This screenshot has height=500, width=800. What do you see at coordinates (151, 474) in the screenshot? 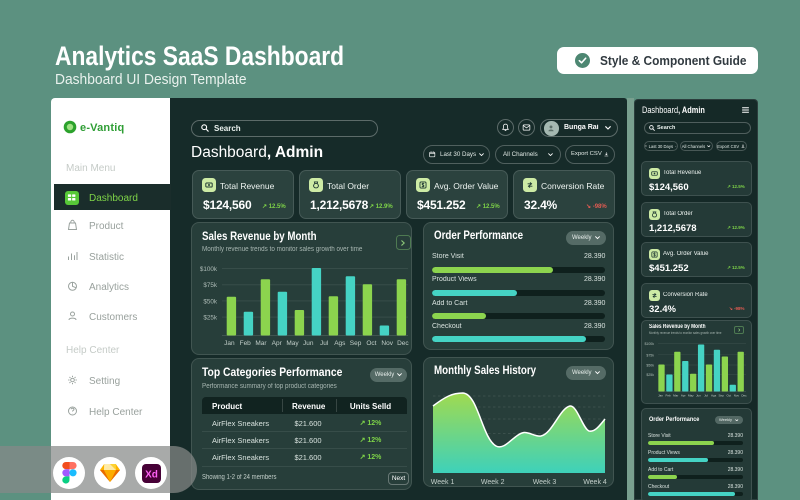
I see `svg-text: Xd` at bounding box center [151, 474].